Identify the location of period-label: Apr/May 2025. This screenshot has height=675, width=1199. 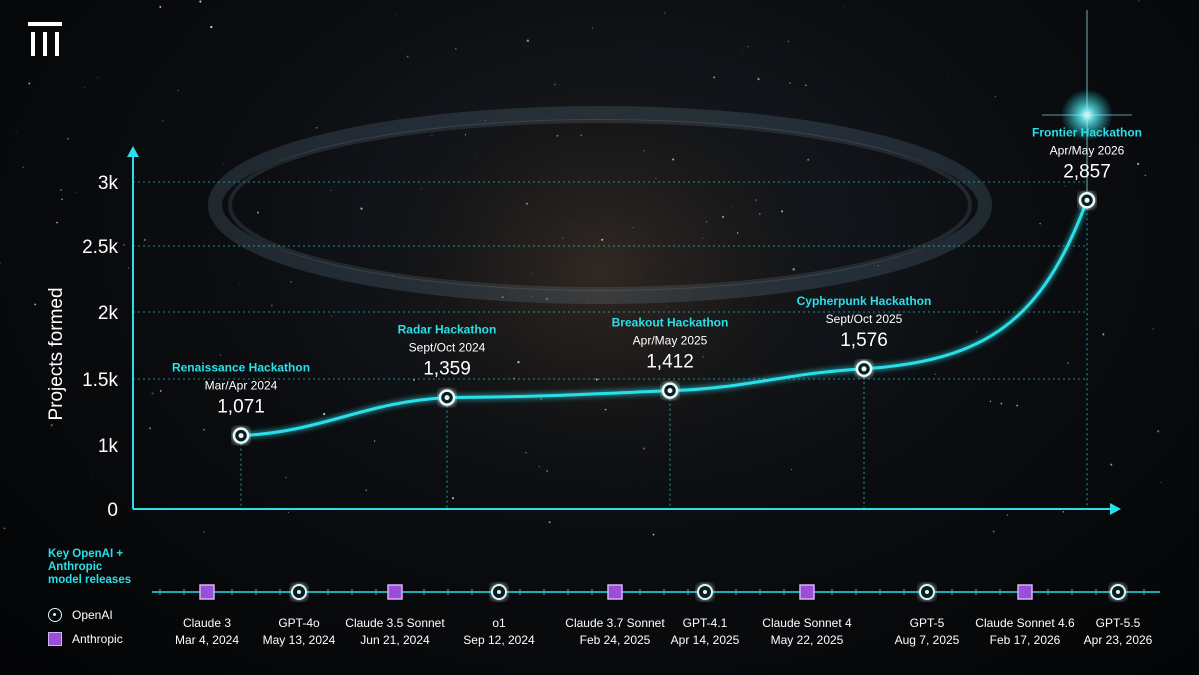
(670, 341).